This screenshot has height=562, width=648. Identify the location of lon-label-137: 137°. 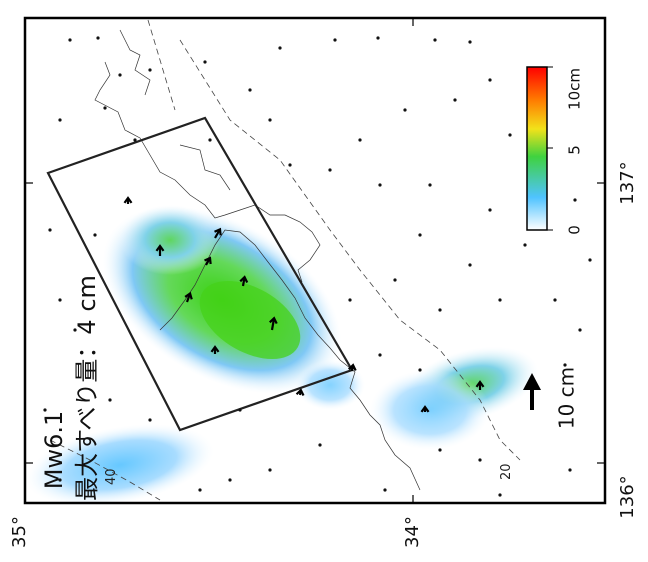
(627, 182).